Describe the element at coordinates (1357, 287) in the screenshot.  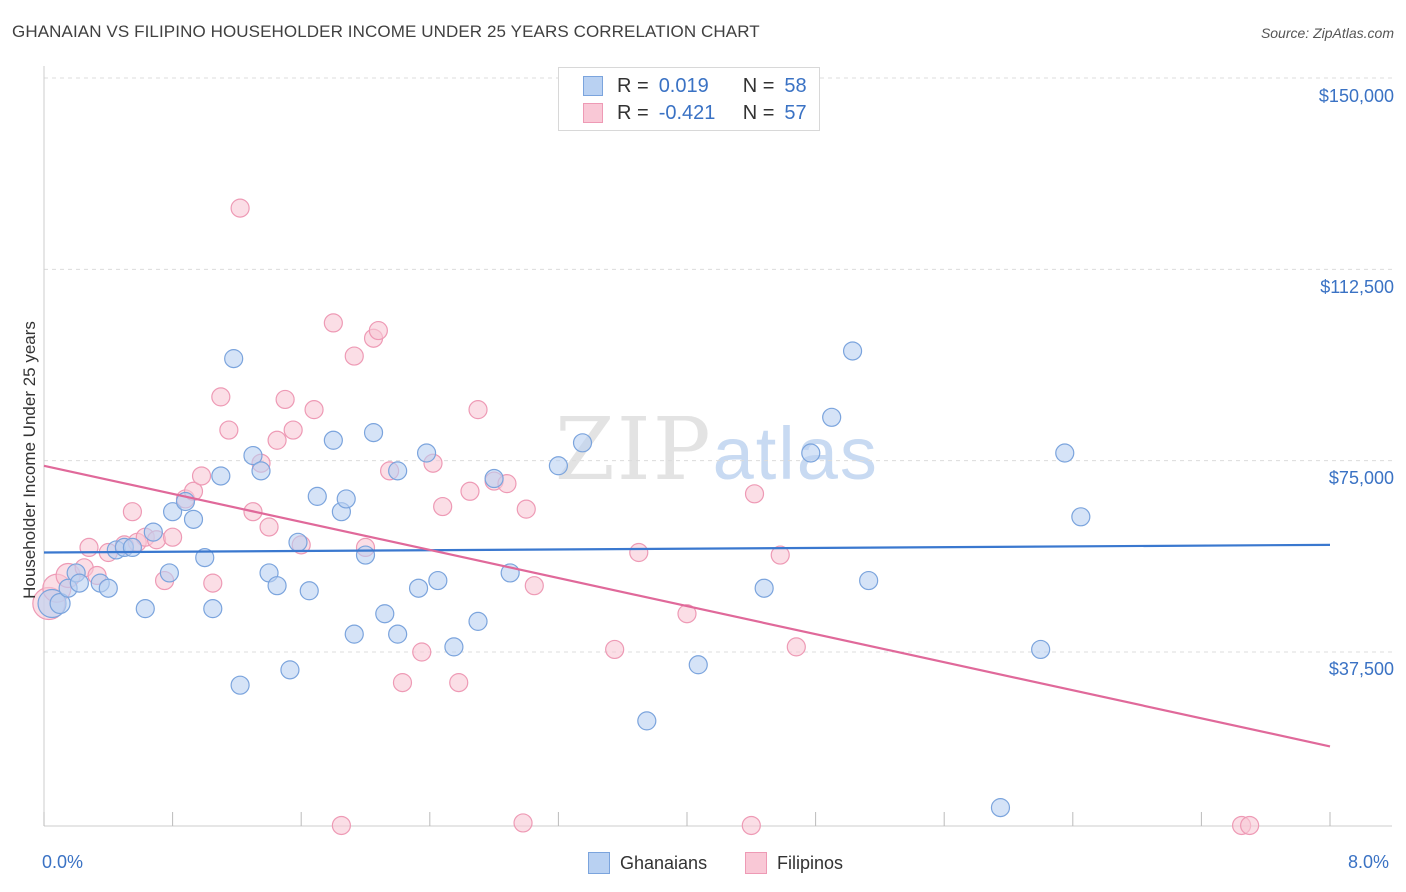
I see `y-tick-label-112500: $112,500` at that location.